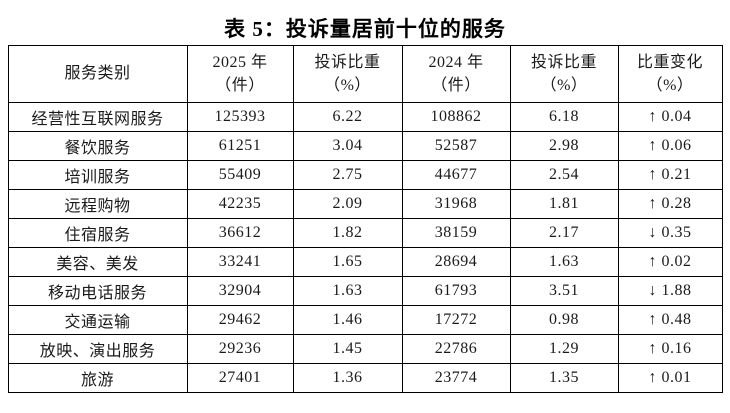  Describe the element at coordinates (456, 117) in the screenshot. I see `count-2024-cell: 108862` at that location.